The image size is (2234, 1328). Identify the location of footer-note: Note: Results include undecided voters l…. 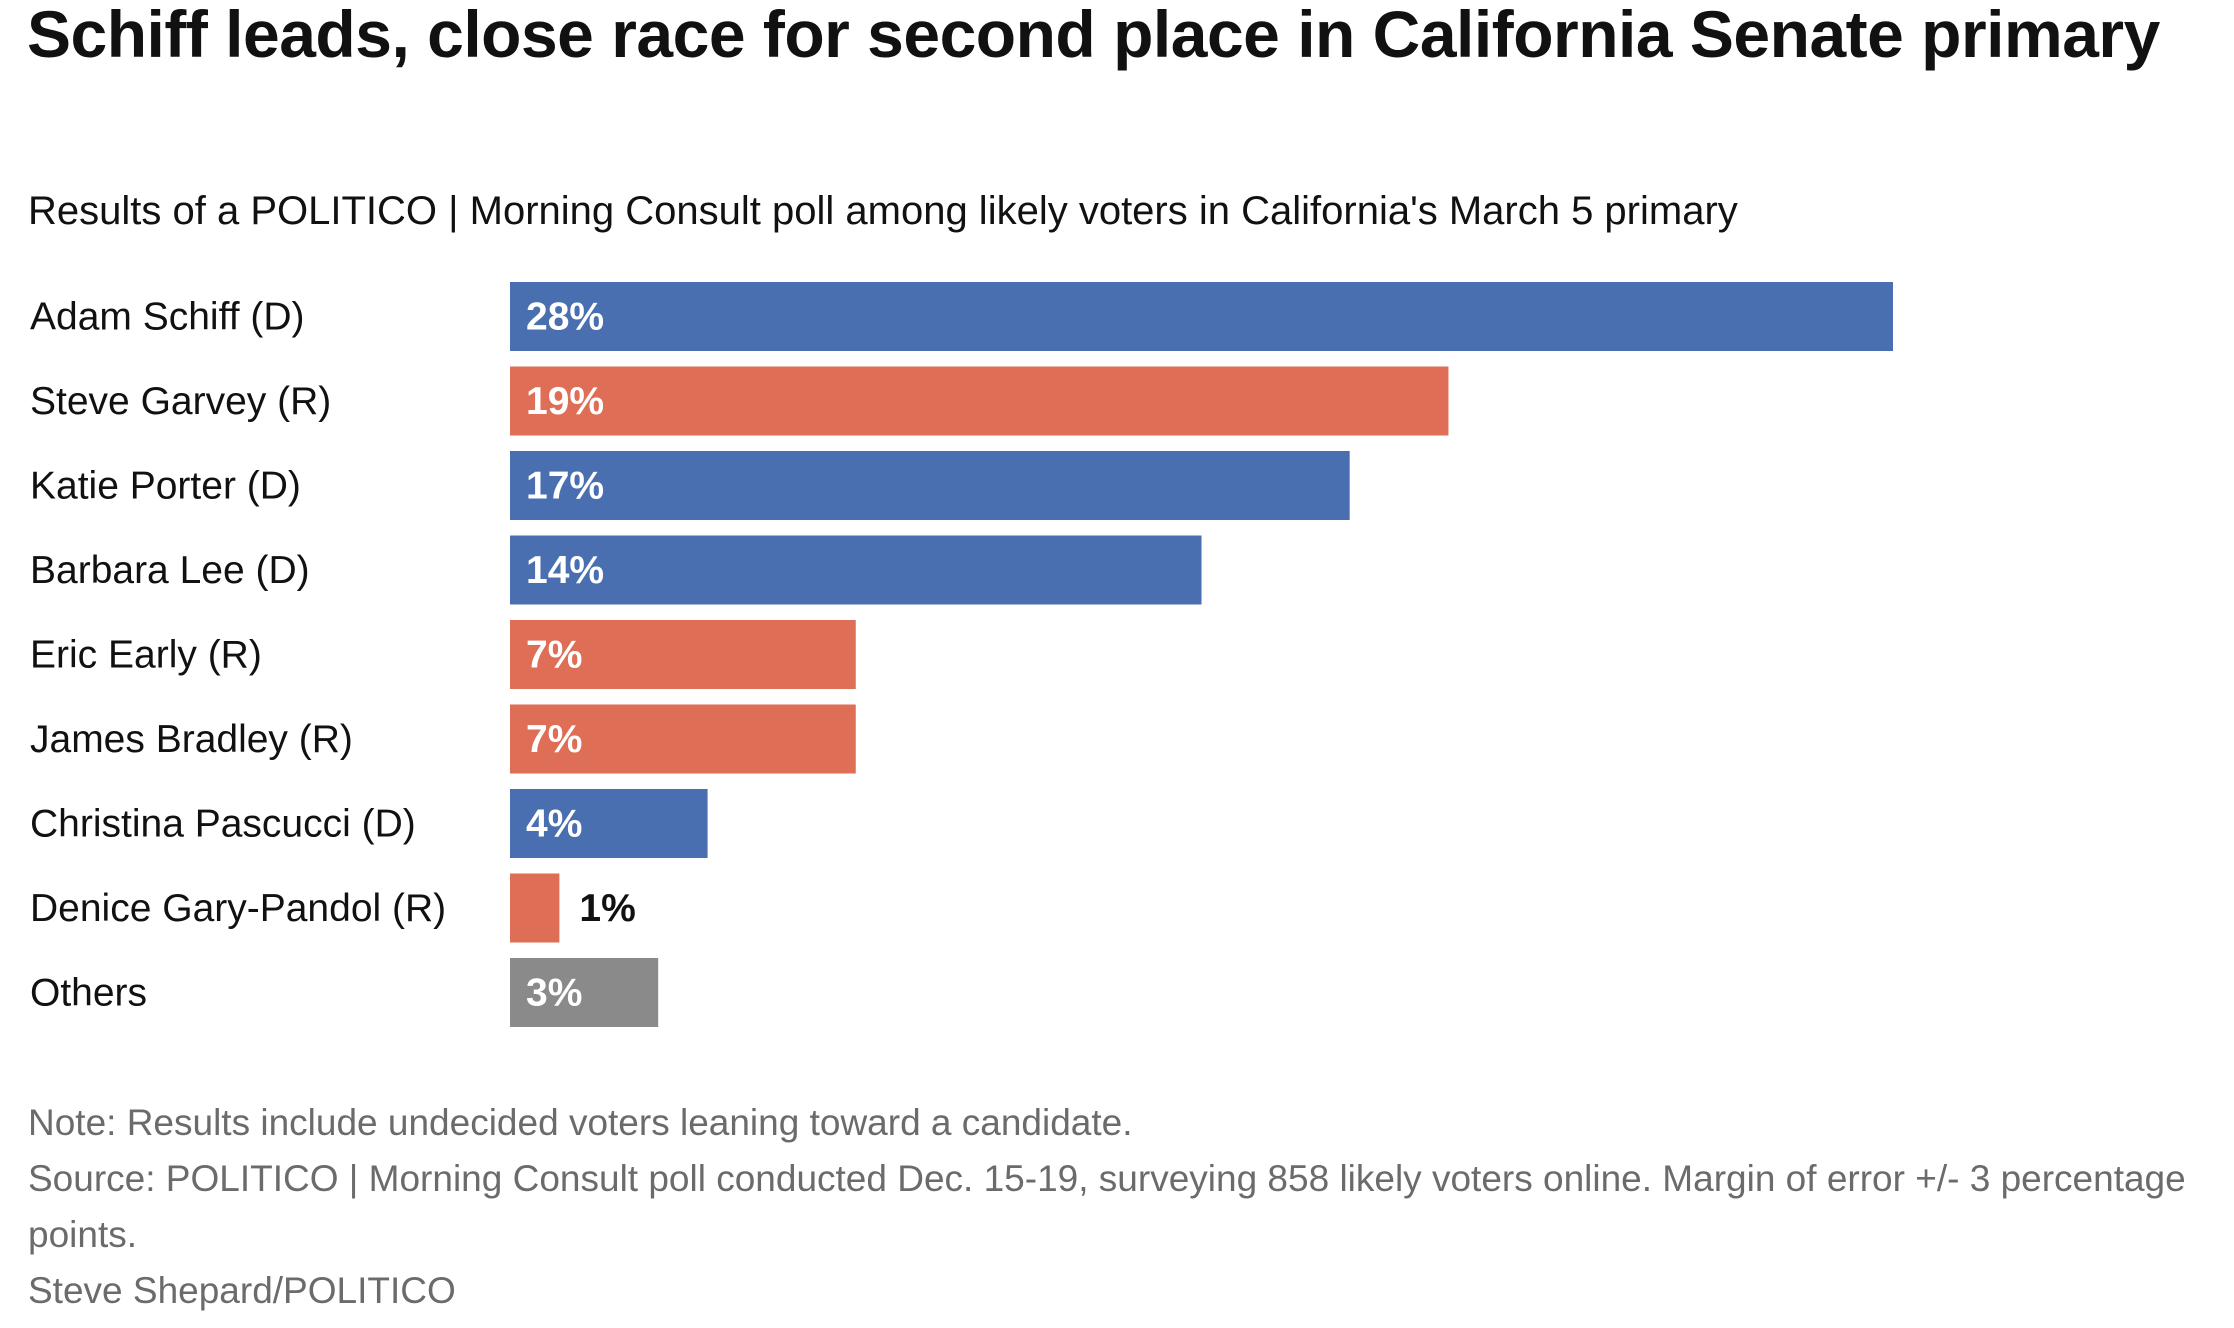
(580, 1122).